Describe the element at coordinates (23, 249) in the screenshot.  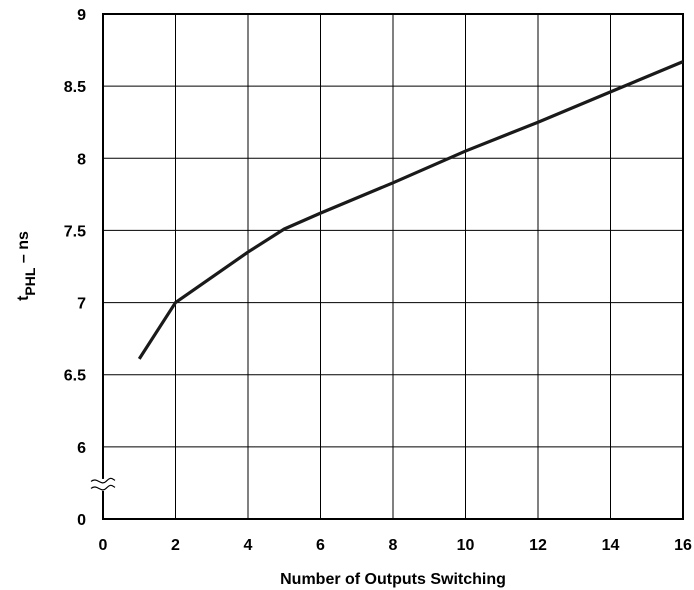
I see `y-axis-title-unit: – ns` at that location.